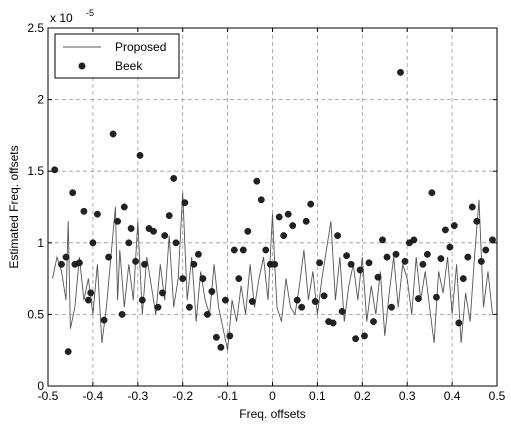 The width and height of the screenshot is (511, 426). I want to click on legend: Proposed Beek, so click(117, 56).